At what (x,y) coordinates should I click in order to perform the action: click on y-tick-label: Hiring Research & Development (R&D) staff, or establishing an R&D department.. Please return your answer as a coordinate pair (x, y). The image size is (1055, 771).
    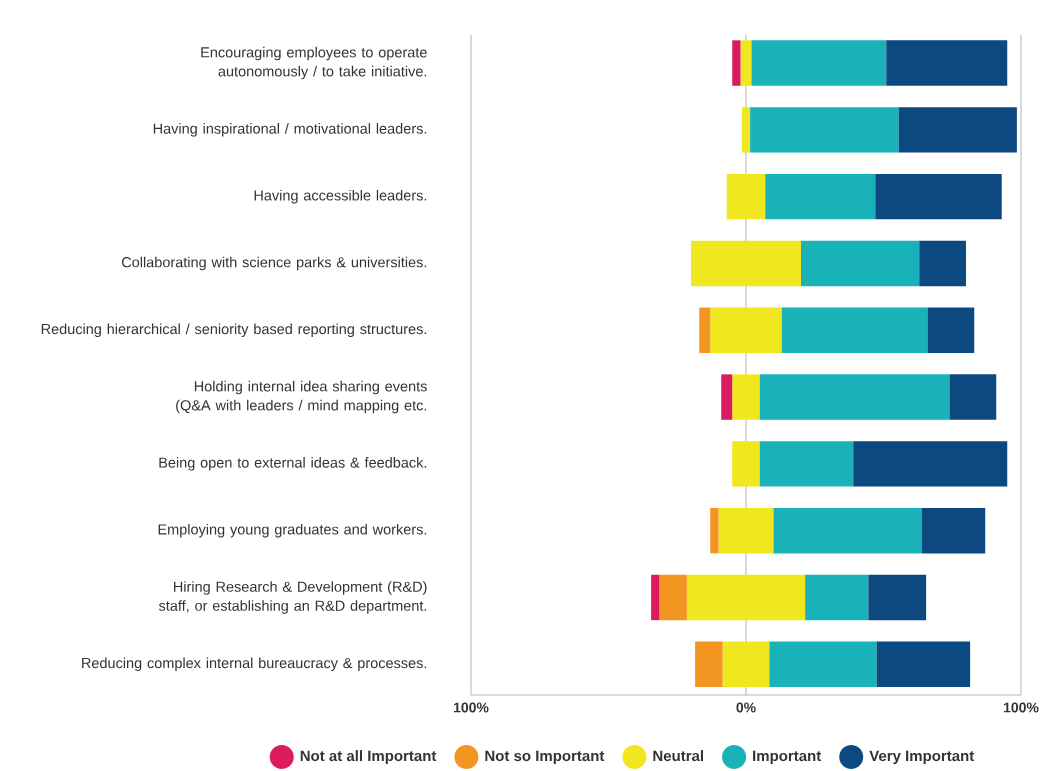
    Looking at the image, I should click on (292, 597).